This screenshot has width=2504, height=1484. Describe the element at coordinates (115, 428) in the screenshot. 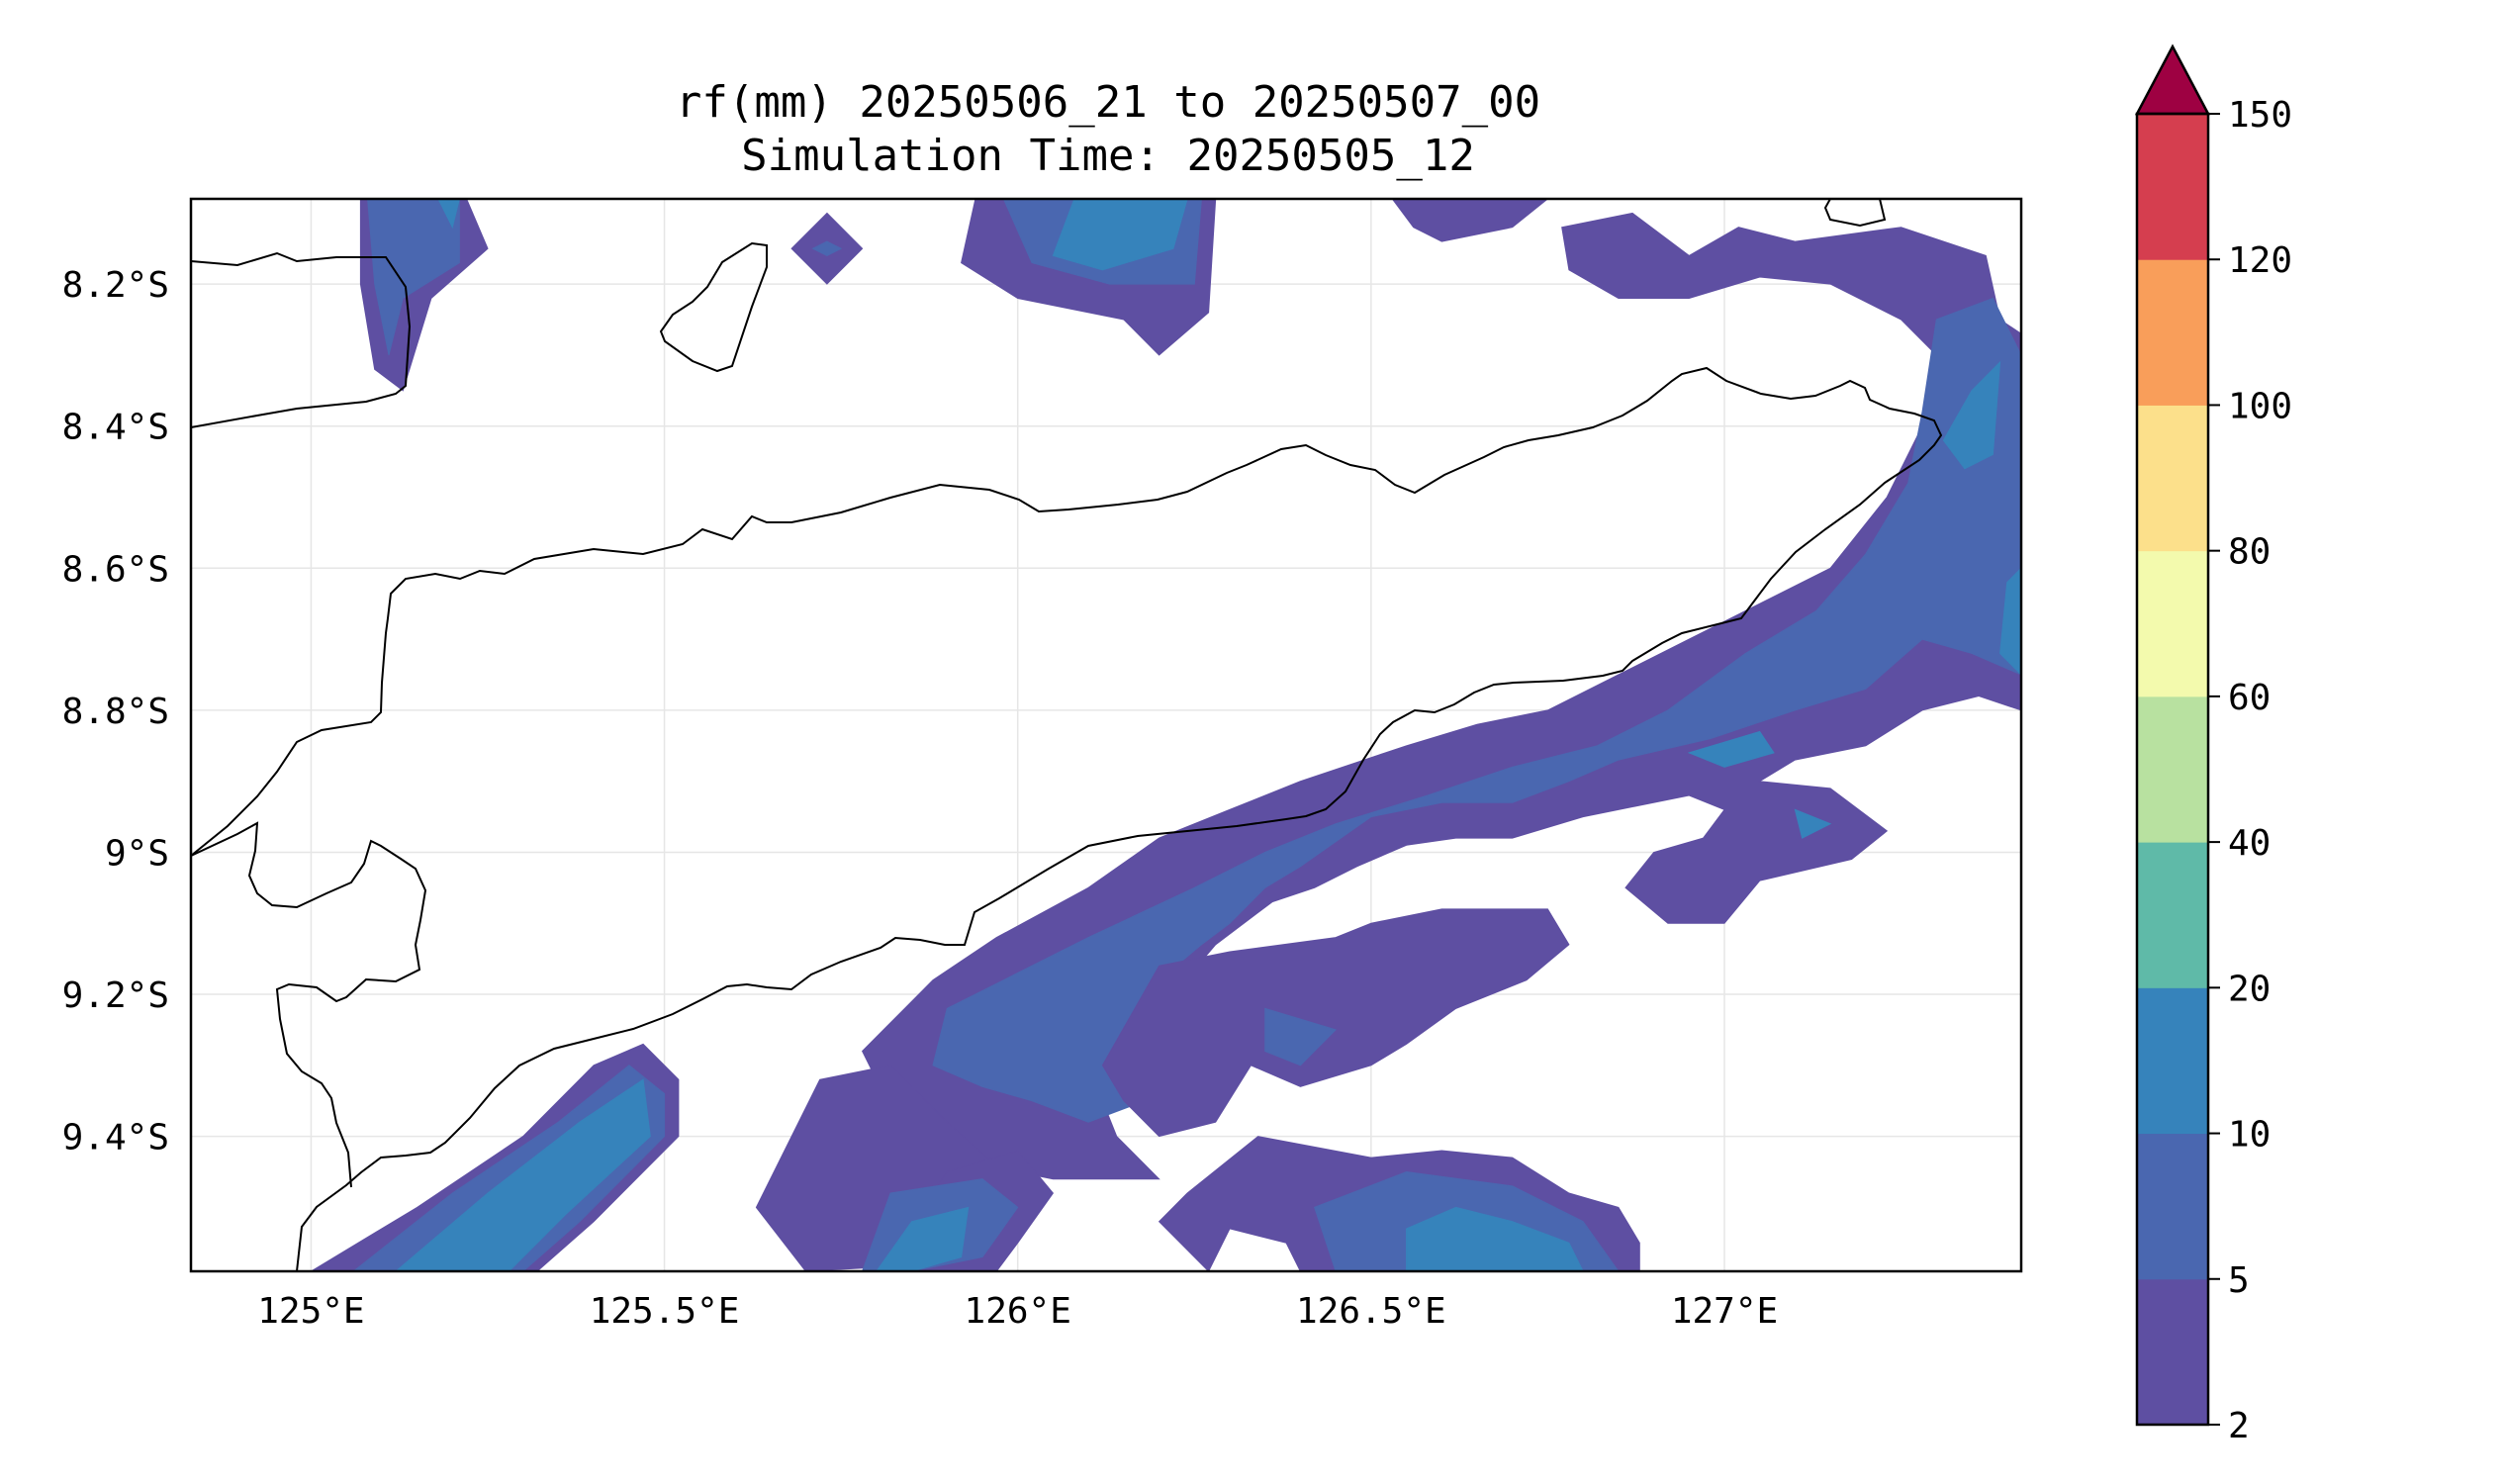

I see `lat-tick-label: 8.4°S` at that location.